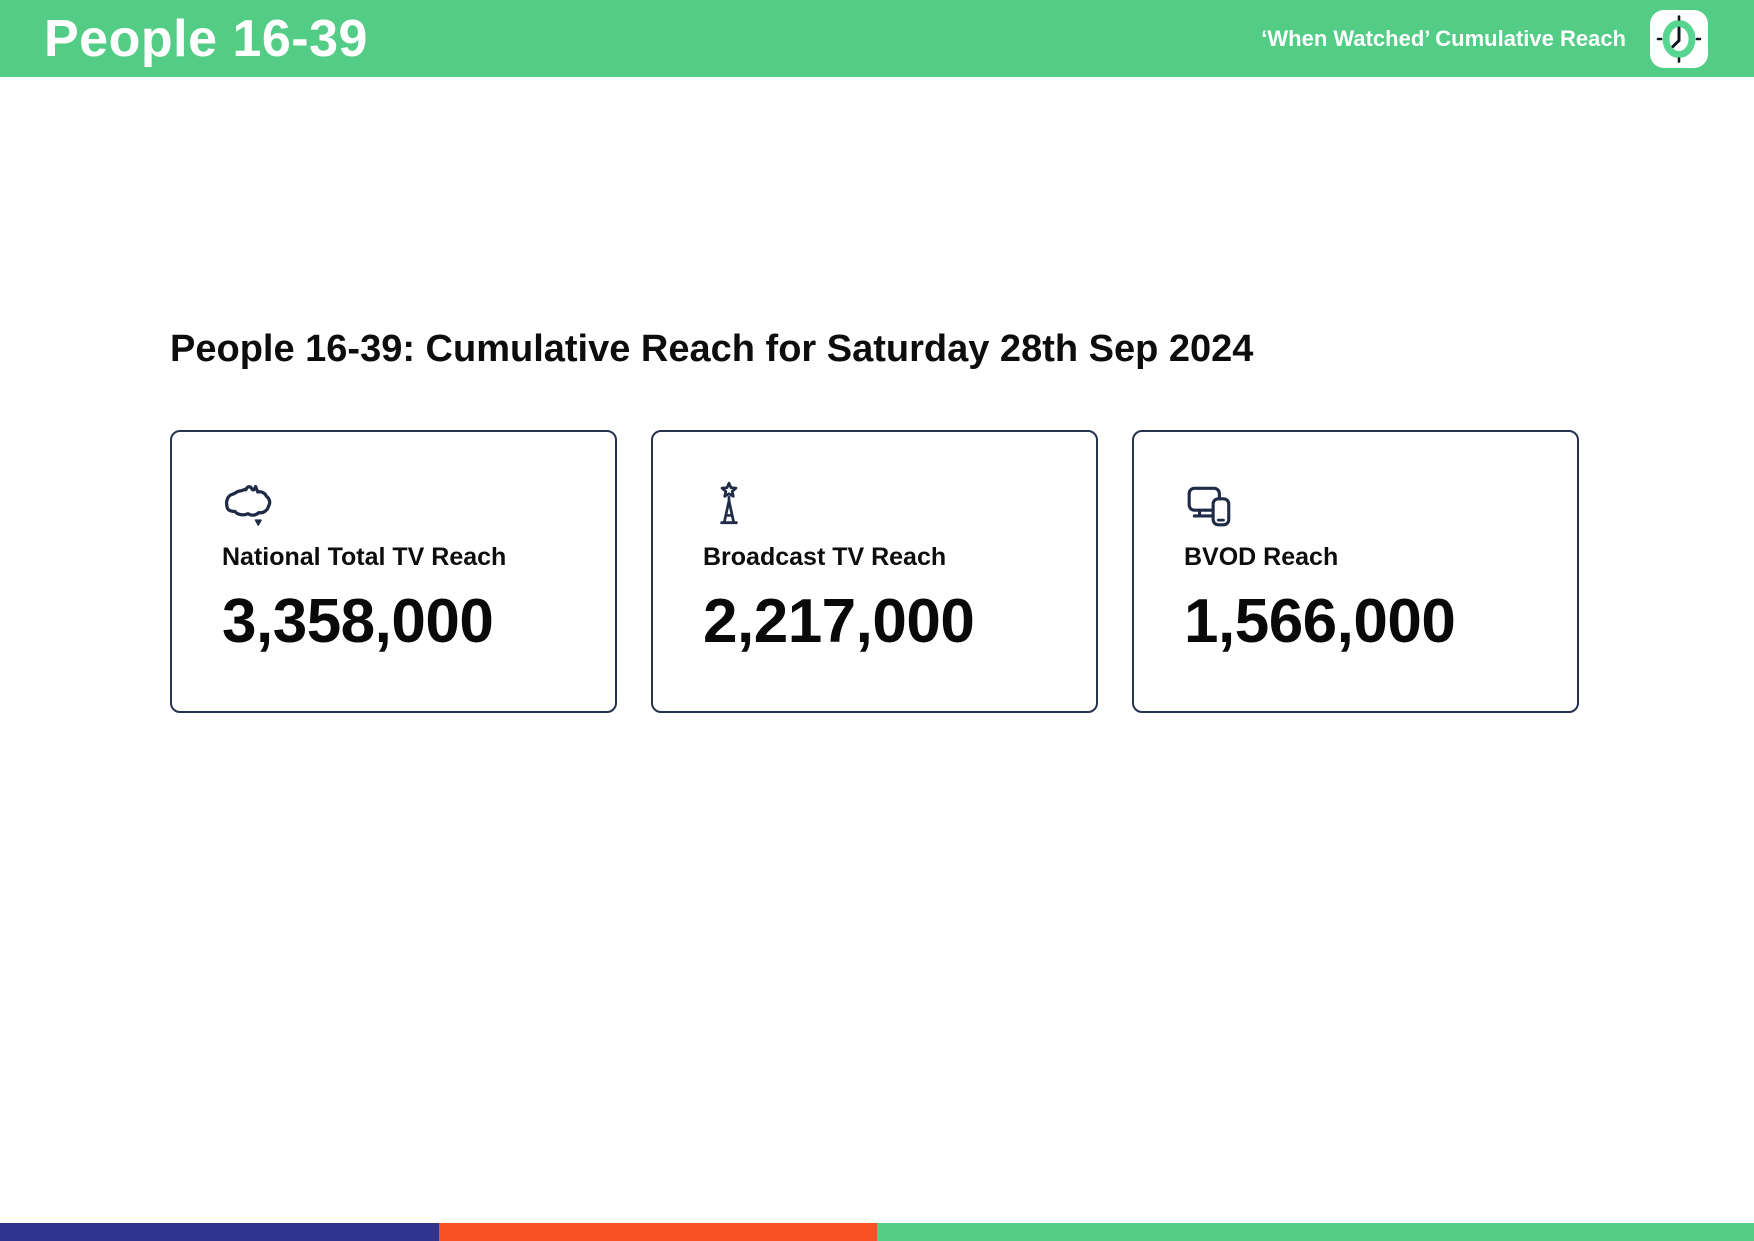 This screenshot has height=1241, width=1754. I want to click on card-value: 3,358,000, so click(358, 621).